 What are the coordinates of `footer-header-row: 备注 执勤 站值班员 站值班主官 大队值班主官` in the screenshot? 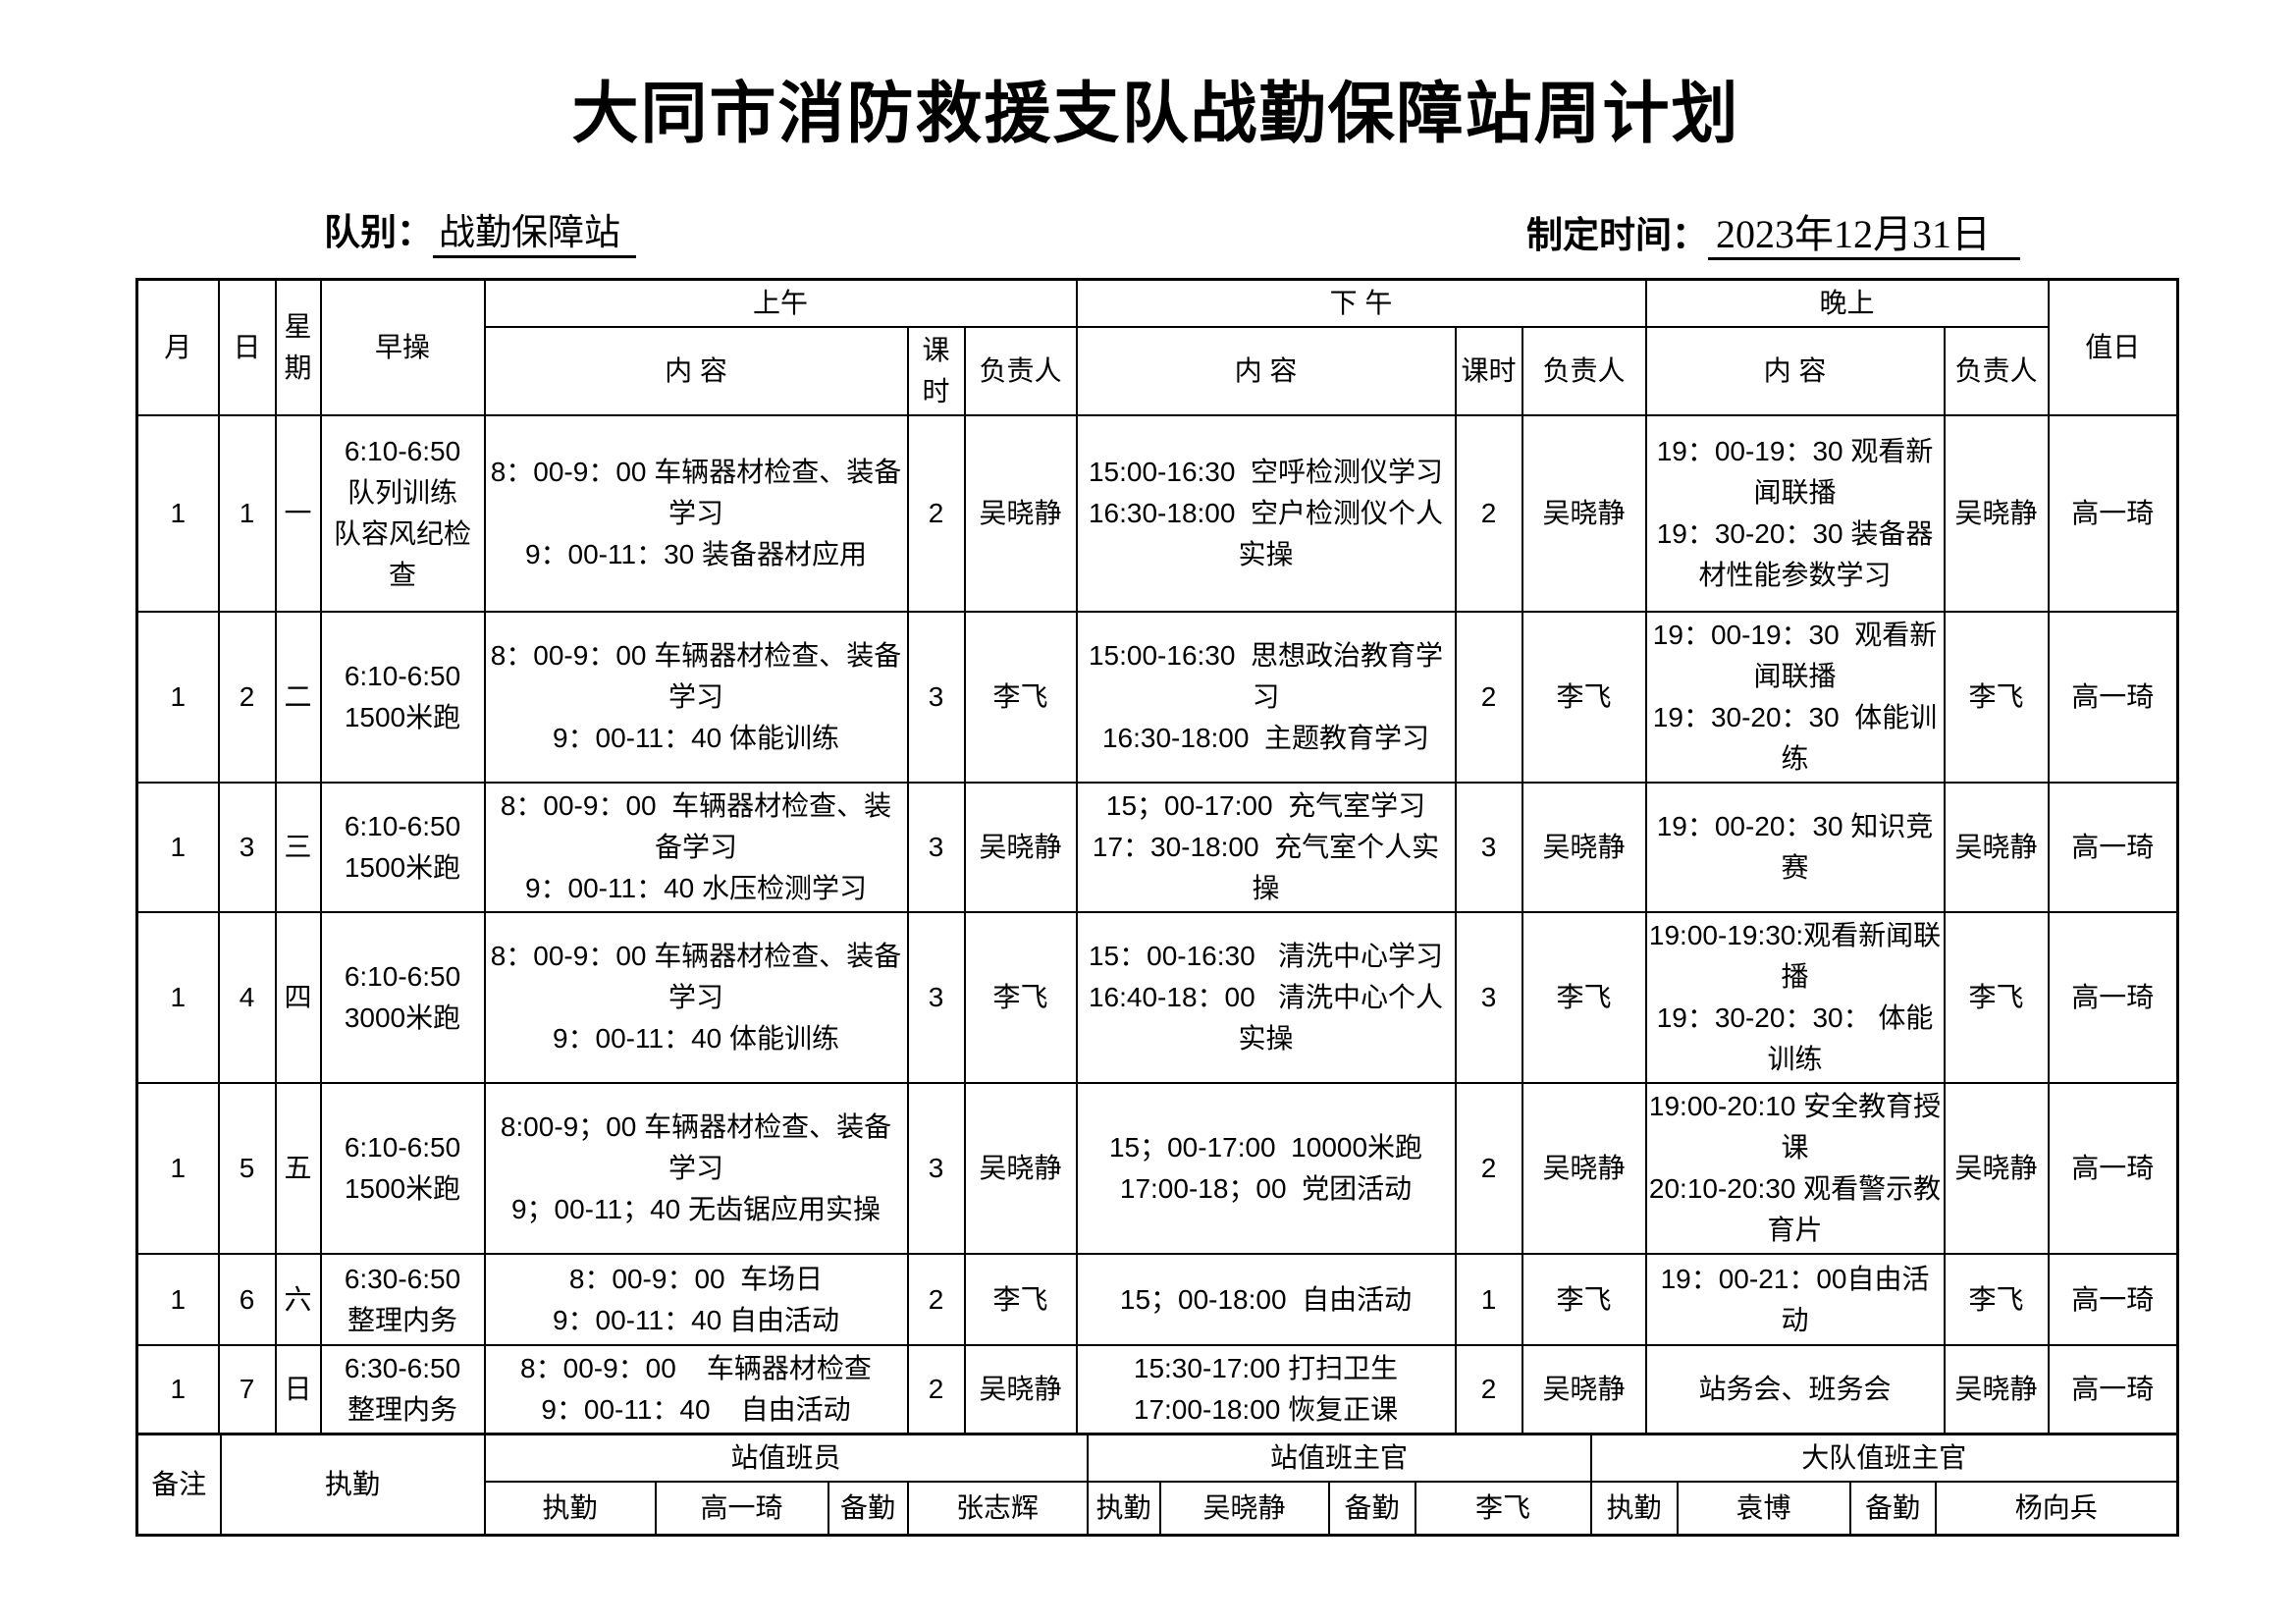 It's located at (1157, 1484).